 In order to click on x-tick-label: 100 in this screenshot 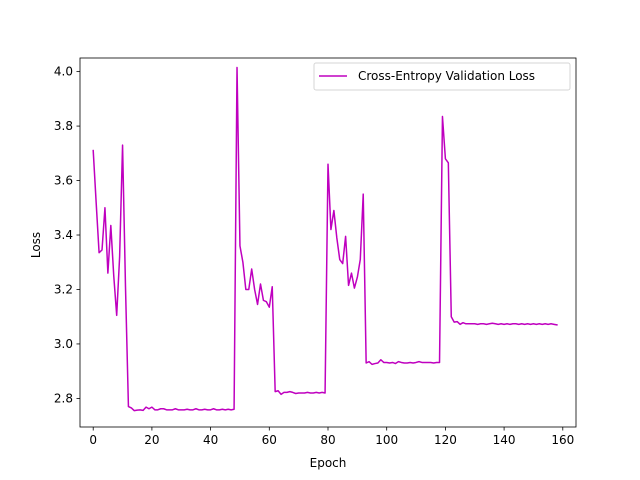, I will do `click(386, 440)`.